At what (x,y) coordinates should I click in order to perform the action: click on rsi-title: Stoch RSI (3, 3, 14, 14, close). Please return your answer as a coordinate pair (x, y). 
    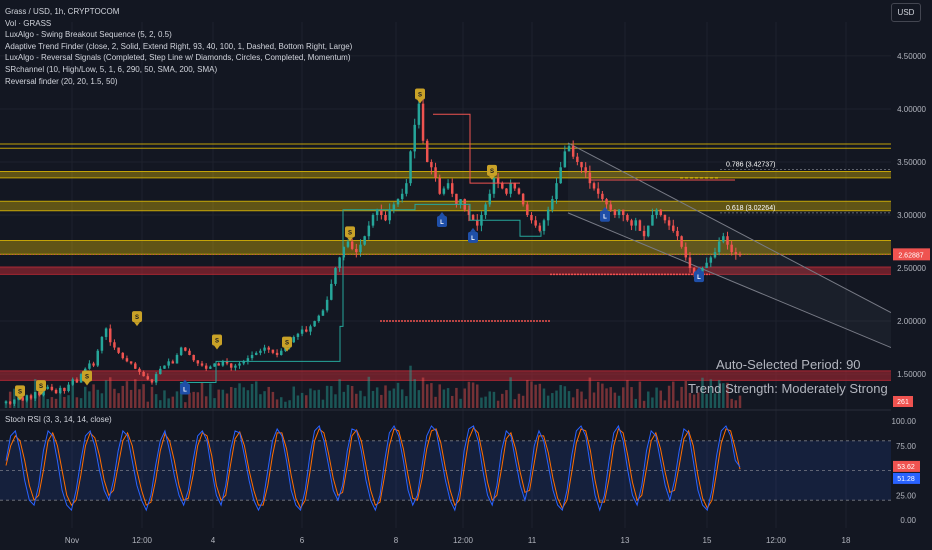
    Looking at the image, I should click on (58, 419).